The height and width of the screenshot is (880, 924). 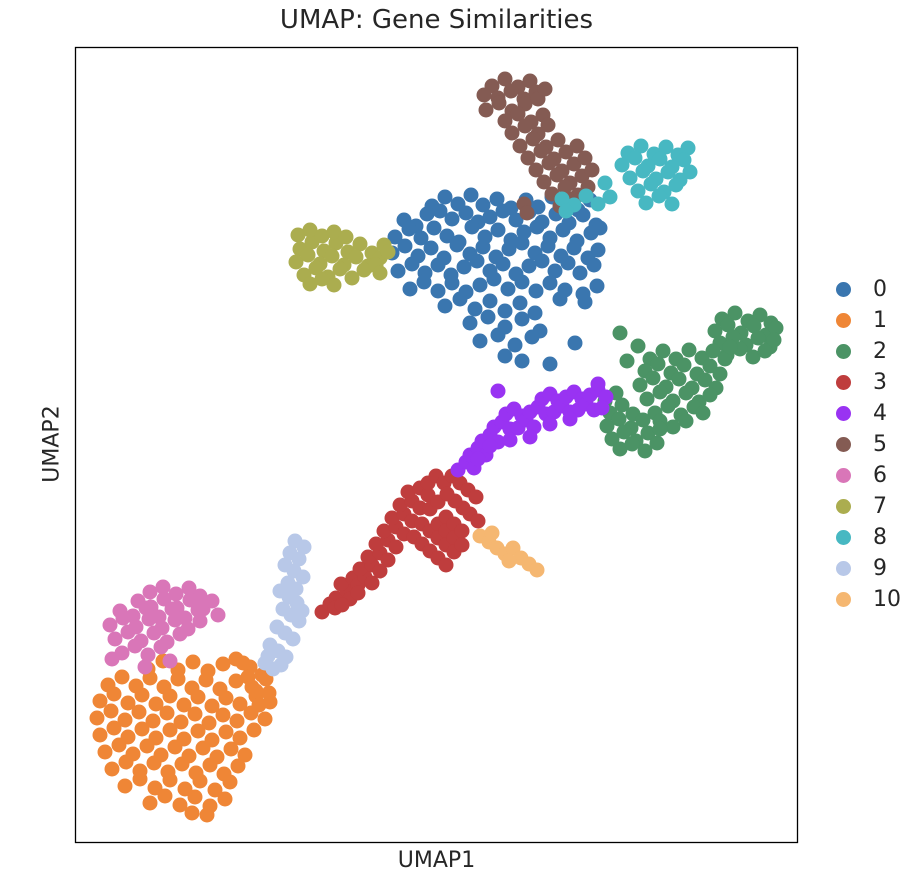 I want to click on y-axis-label: UMAP2, so click(x=52, y=444).